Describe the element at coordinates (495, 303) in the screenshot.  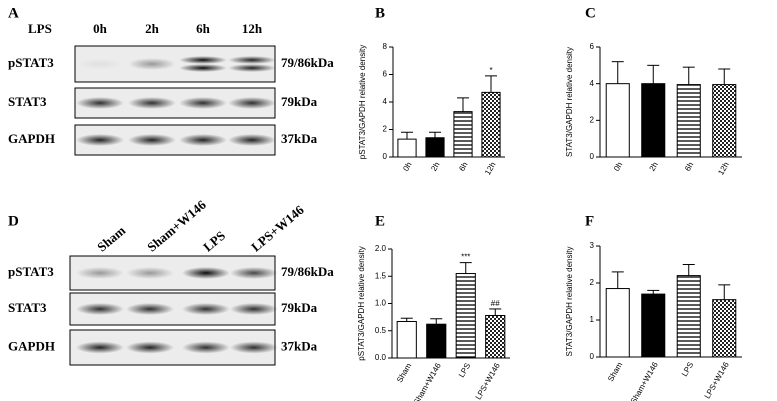
I see `significance-label: ##` at that location.